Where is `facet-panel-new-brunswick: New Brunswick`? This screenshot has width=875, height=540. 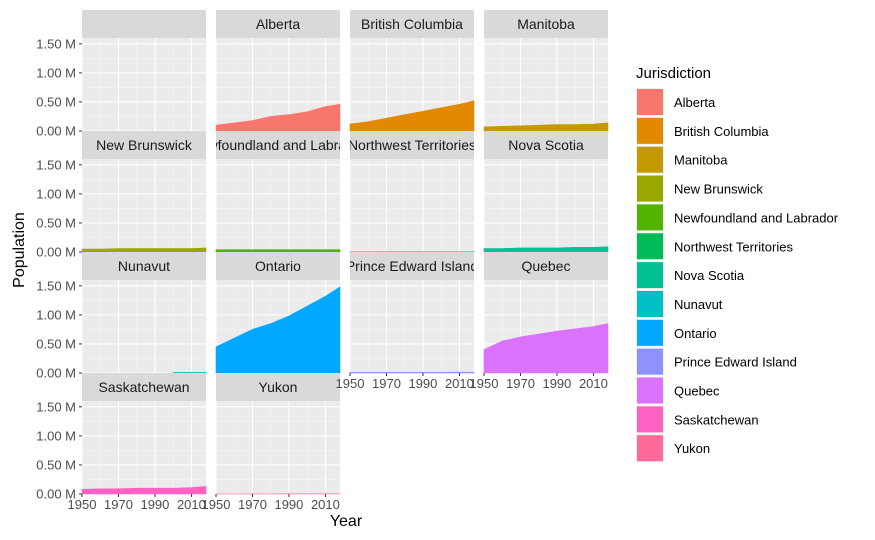
facet-panel-new-brunswick: New Brunswick is located at coordinates (144, 192).